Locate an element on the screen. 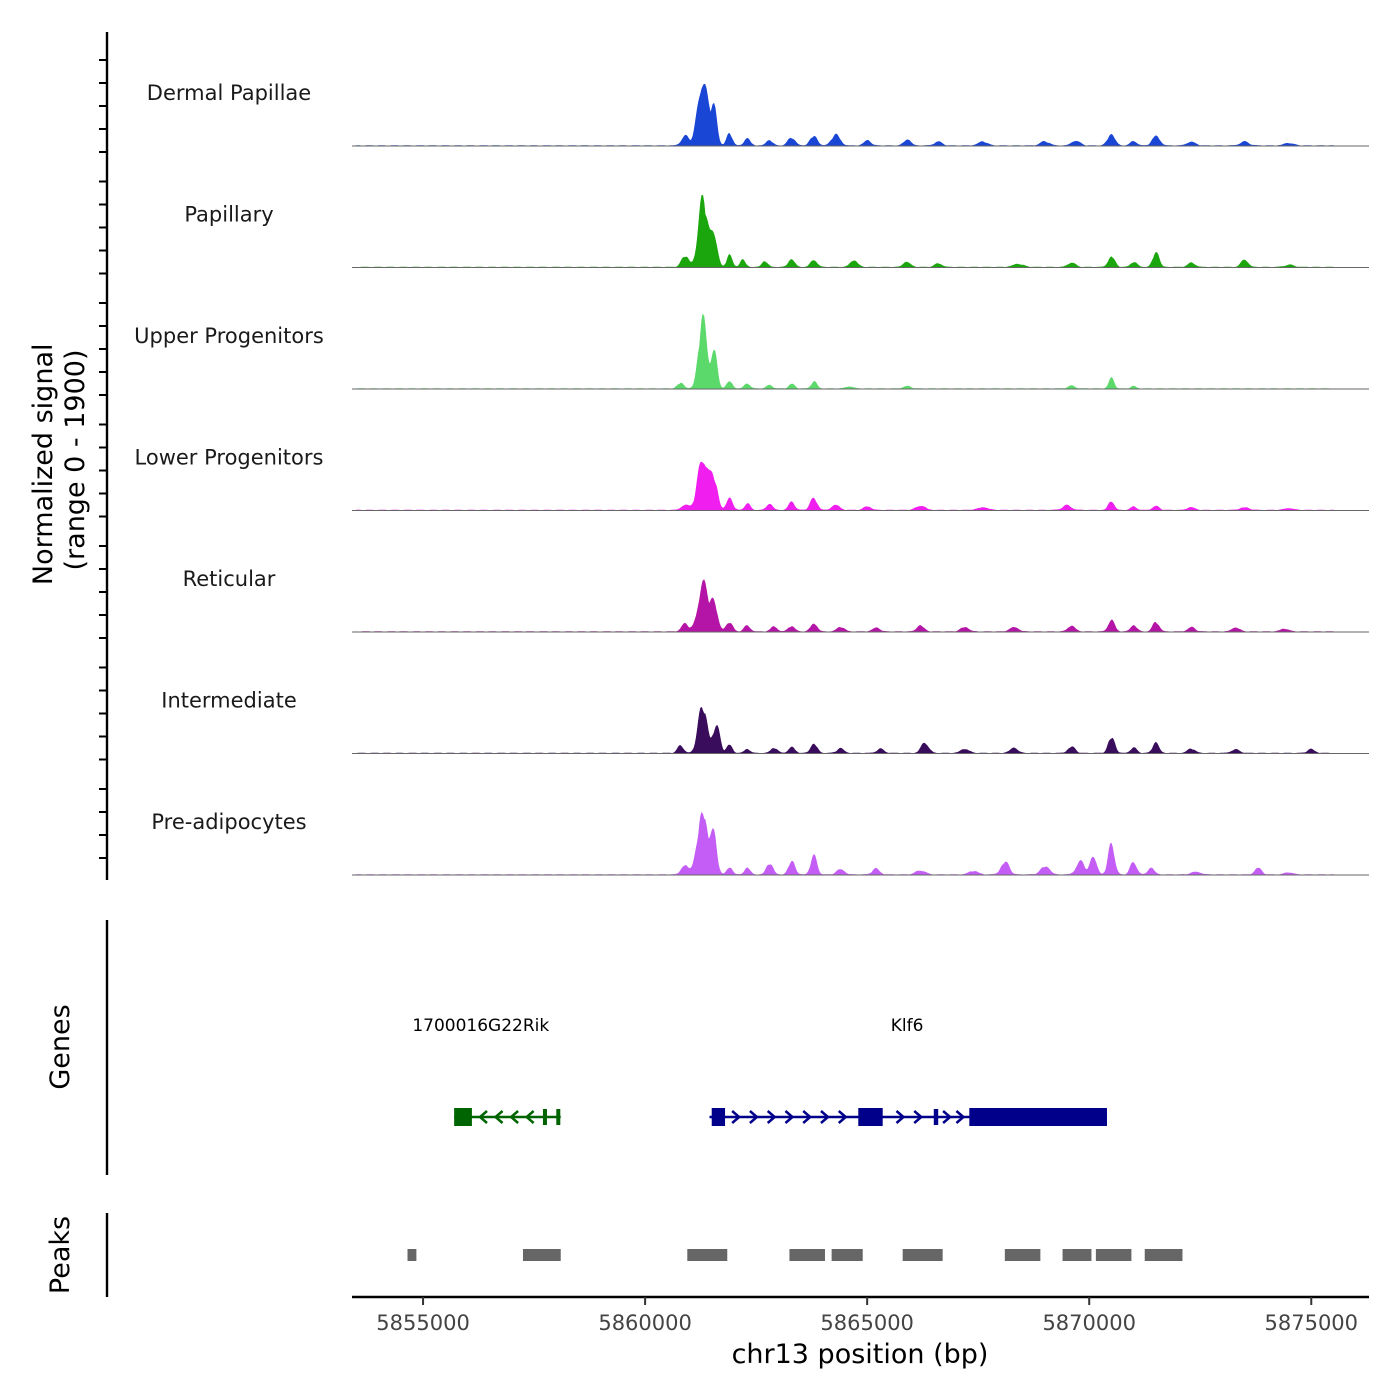 The width and height of the screenshot is (1400, 1400). x-tick-label: 5855000 is located at coordinates (423, 1323).